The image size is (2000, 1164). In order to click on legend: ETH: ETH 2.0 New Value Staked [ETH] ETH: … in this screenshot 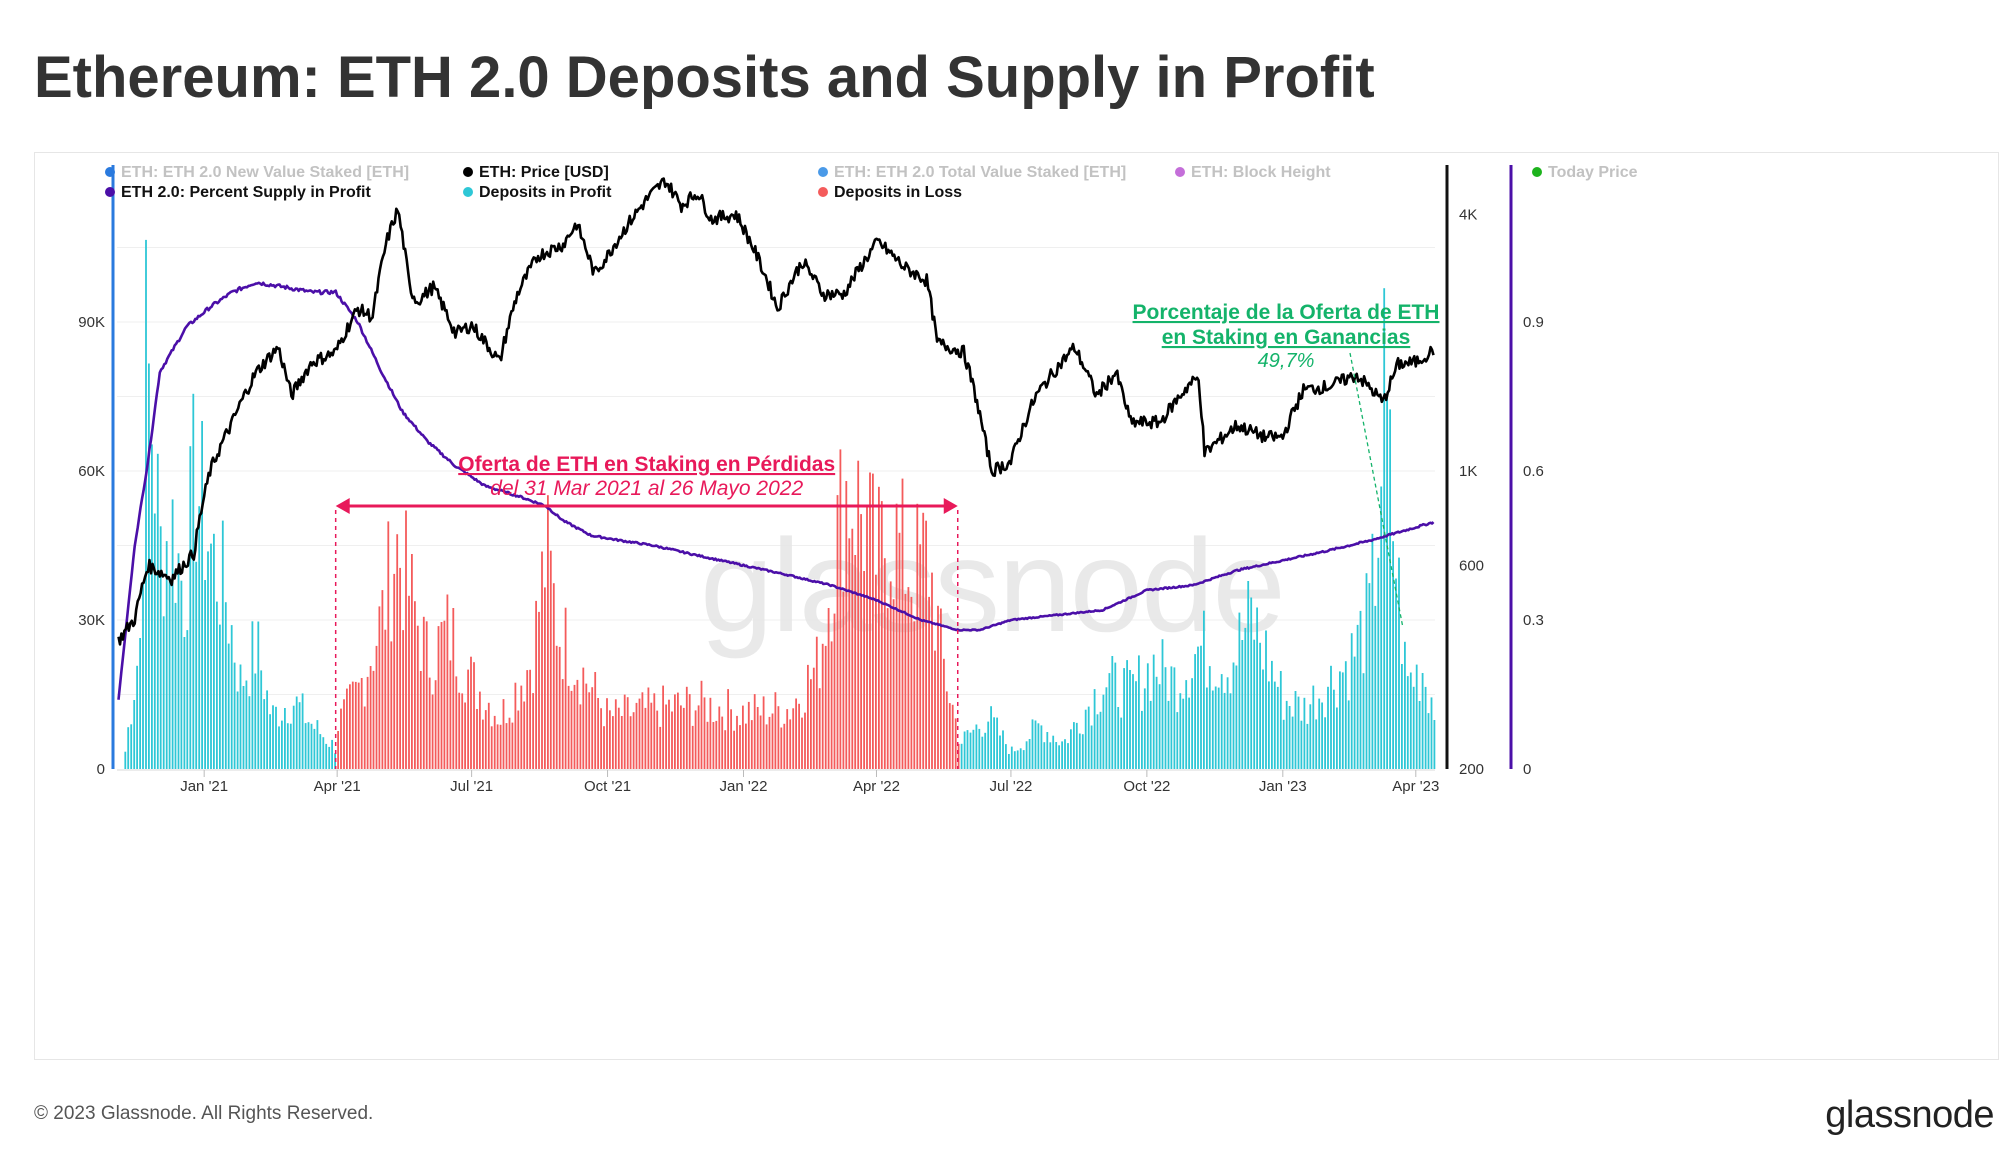, I will do `click(871, 182)`.